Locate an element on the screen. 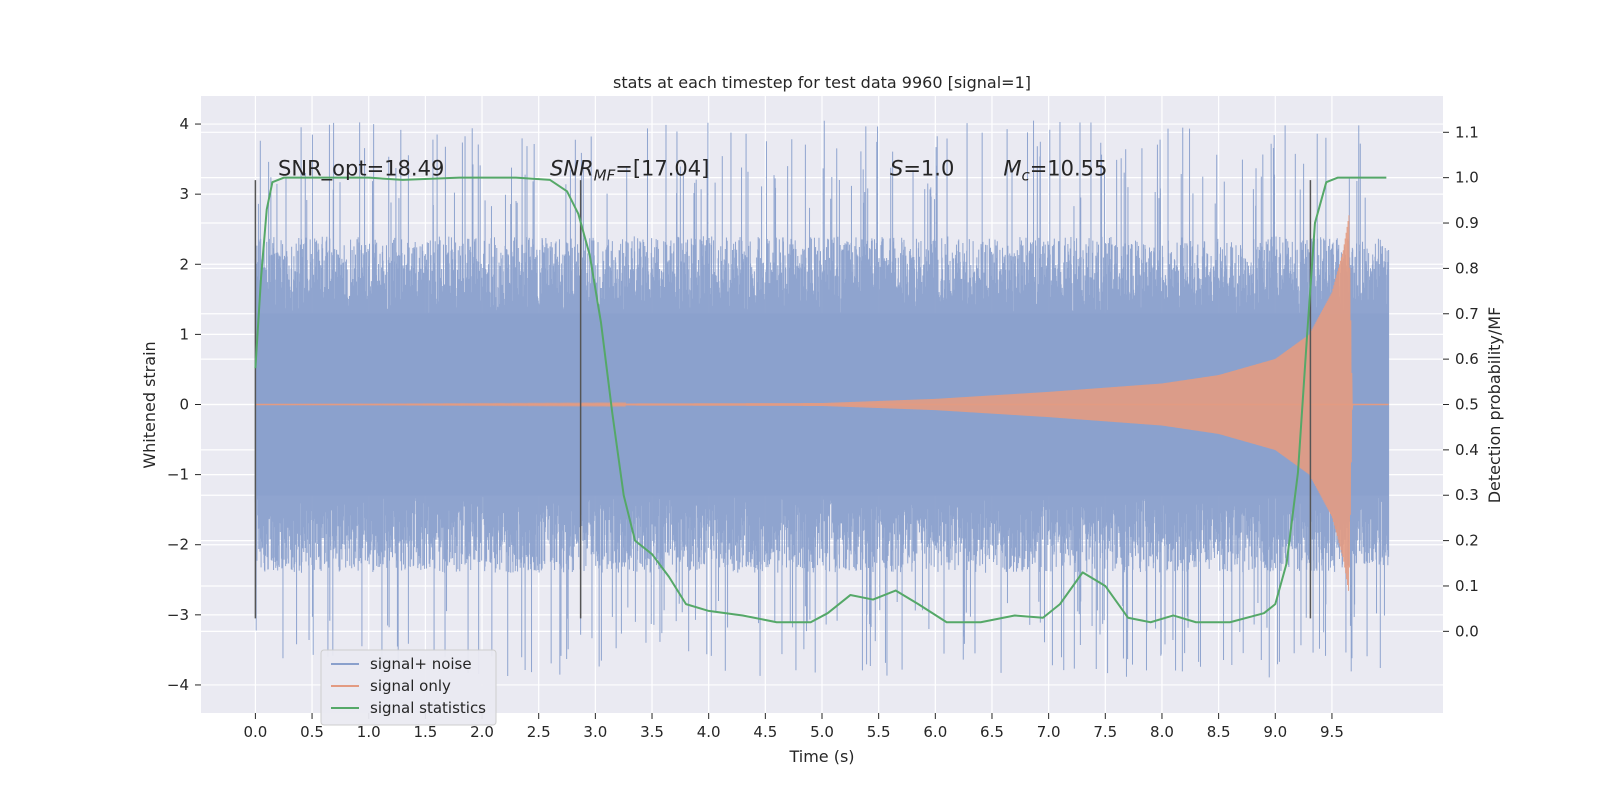 The height and width of the screenshot is (800, 1600). x-tick-label-5: 2.5 is located at coordinates (539, 732).